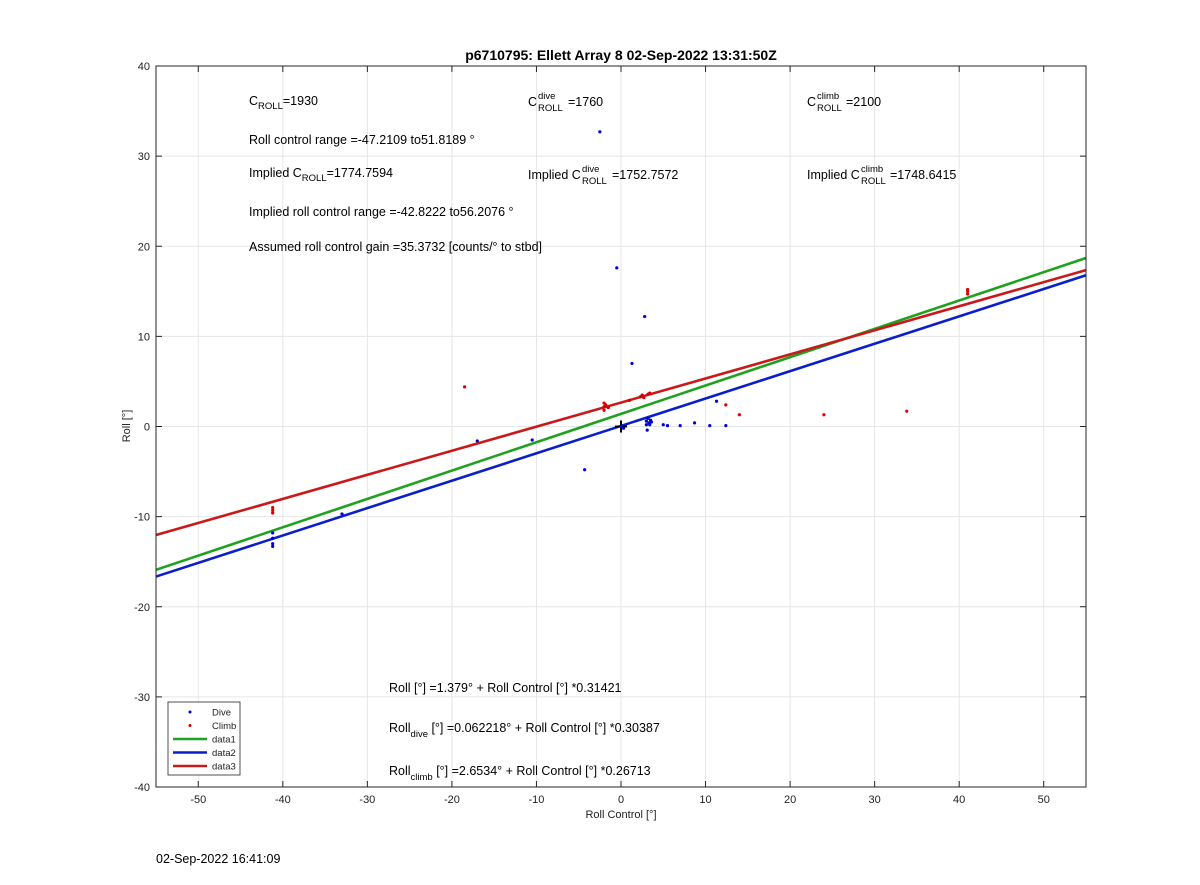  Describe the element at coordinates (565, 102) in the screenshot. I see `c-roll-dive-annotation: Cdive ROLL =1760` at that location.